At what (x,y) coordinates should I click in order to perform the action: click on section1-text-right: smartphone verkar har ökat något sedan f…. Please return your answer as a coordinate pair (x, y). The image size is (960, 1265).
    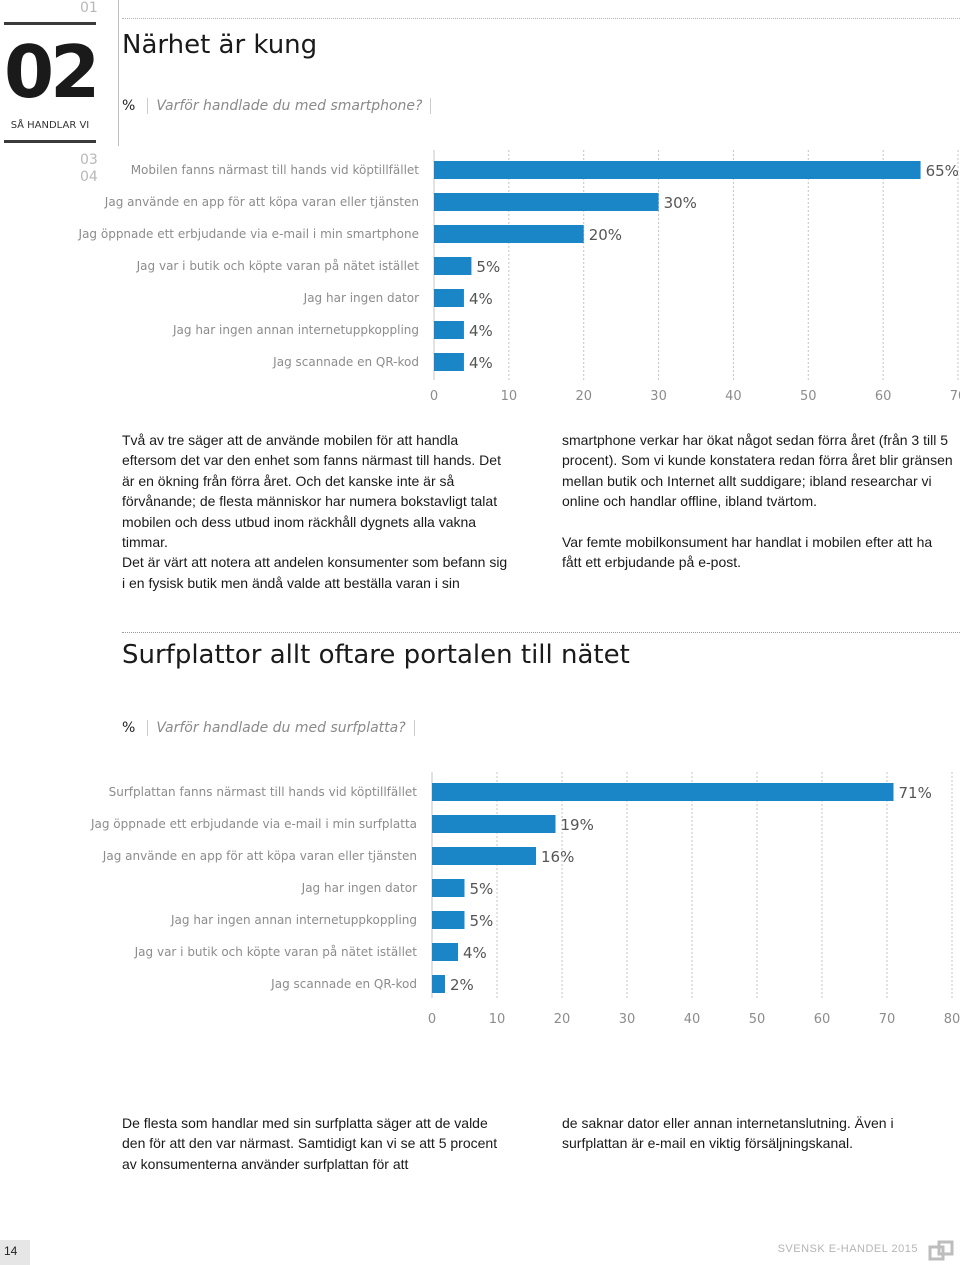
    Looking at the image, I should click on (758, 511).